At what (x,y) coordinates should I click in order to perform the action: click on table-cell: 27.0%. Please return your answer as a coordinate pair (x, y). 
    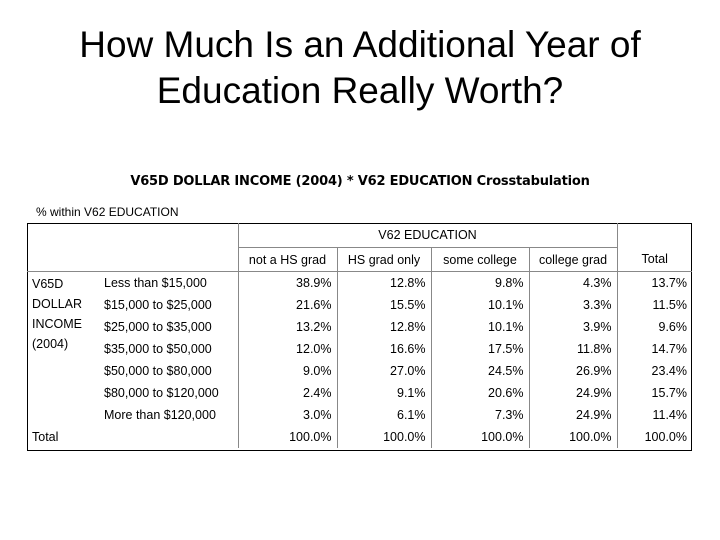
    Looking at the image, I should click on (383, 371).